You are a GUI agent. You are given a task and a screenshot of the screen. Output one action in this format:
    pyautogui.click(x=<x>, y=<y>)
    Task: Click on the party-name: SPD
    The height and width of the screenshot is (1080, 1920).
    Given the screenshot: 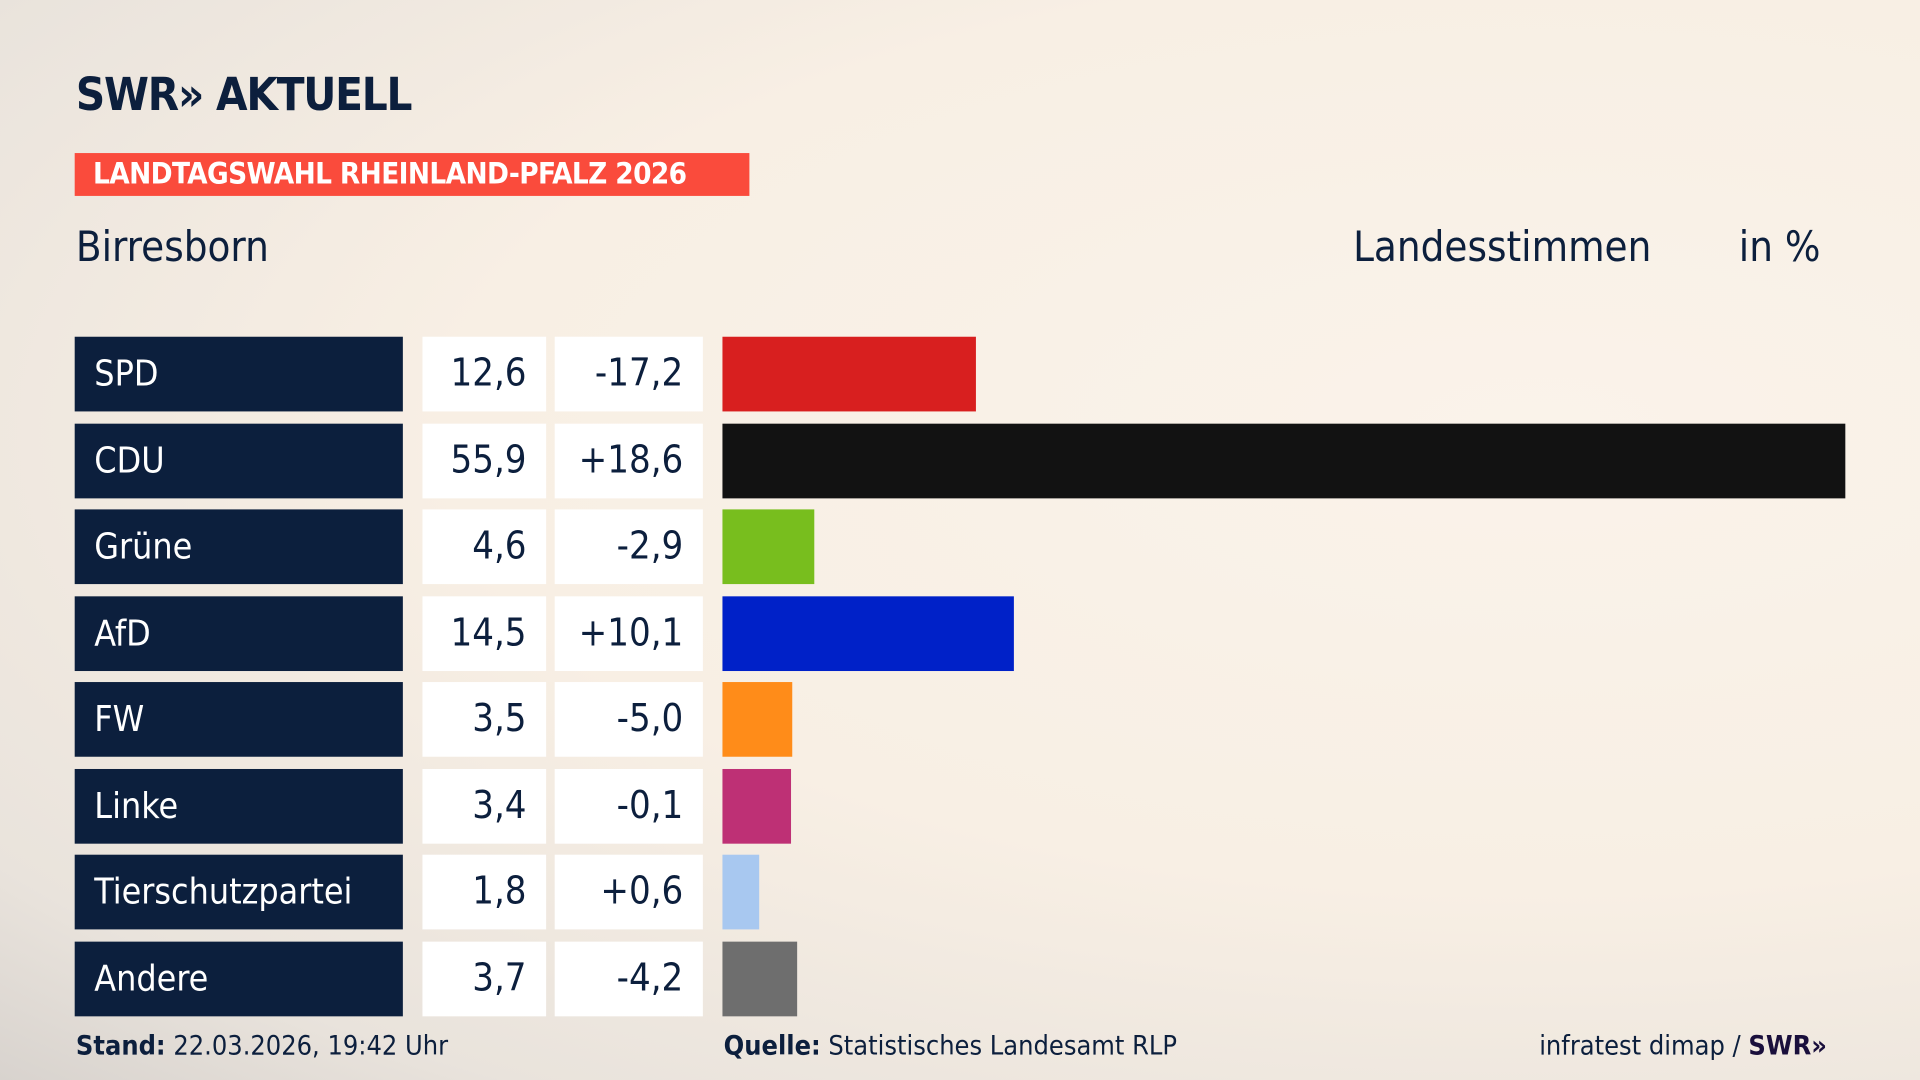 What is the action you would take?
    pyautogui.click(x=238, y=374)
    